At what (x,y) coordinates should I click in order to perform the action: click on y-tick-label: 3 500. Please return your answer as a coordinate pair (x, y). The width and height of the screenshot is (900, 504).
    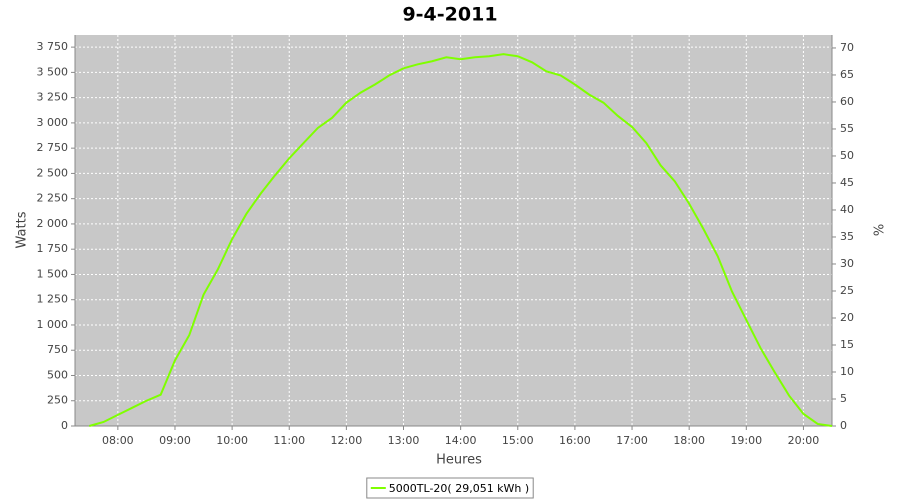
    Looking at the image, I should click on (53, 71).